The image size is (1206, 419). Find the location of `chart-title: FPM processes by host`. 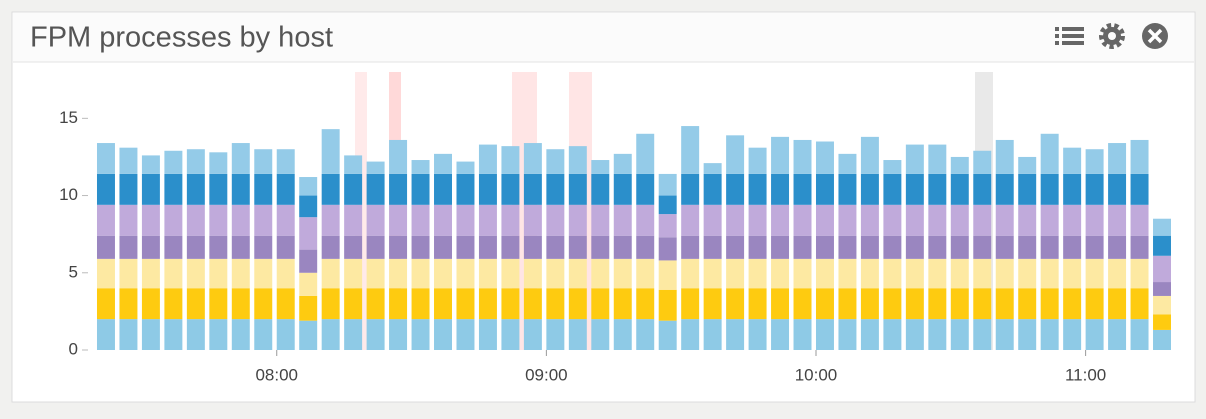

chart-title: FPM processes by host is located at coordinates (181, 38).